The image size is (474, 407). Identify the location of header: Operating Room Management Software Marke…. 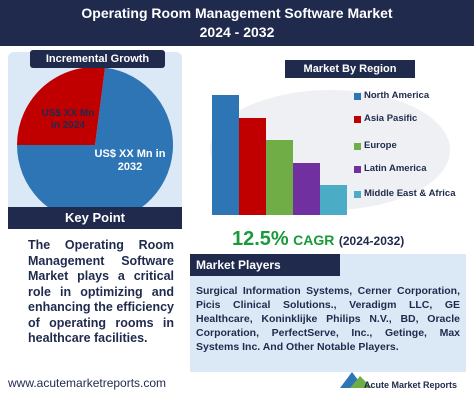
(237, 23).